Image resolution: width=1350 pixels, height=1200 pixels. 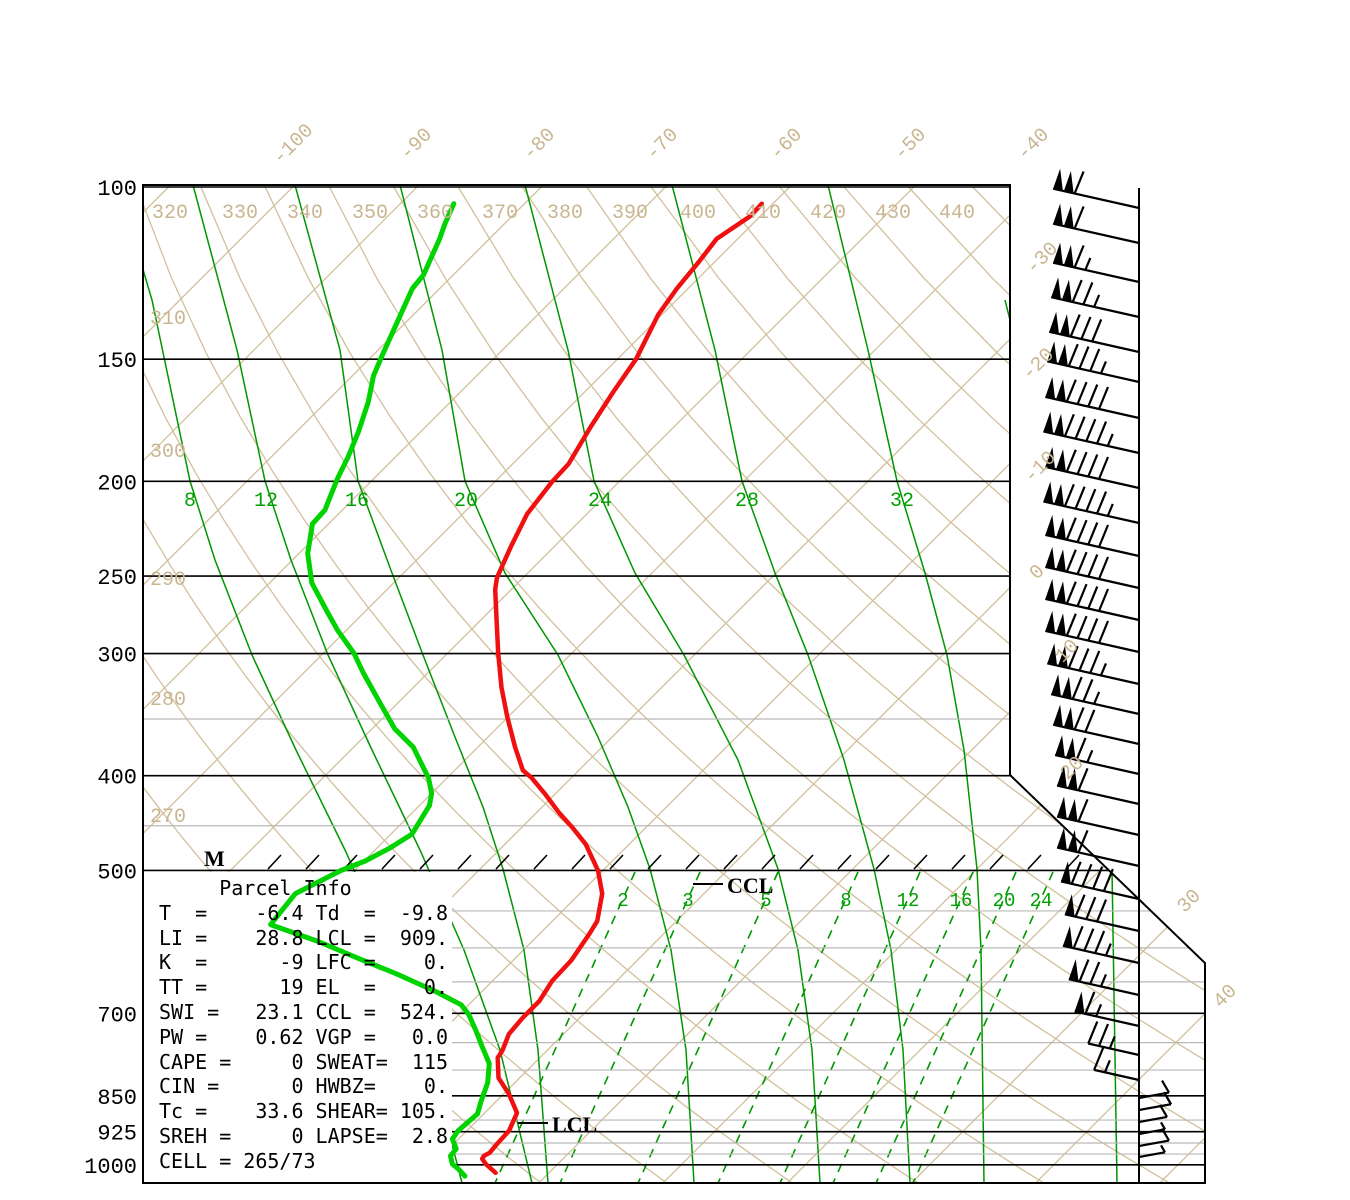 I want to click on dry-adiabat-label: 440, so click(x=957, y=213).